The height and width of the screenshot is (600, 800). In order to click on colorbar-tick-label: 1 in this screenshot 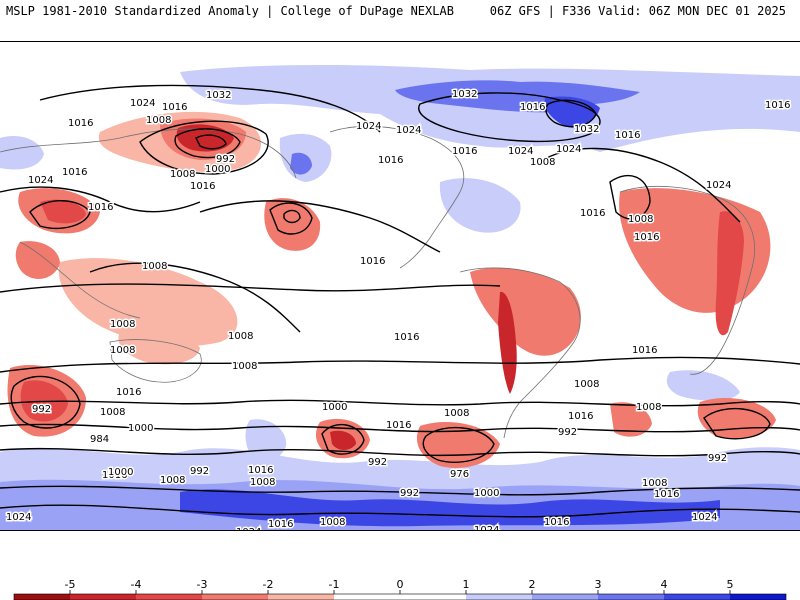, I will do `click(466, 584)`.